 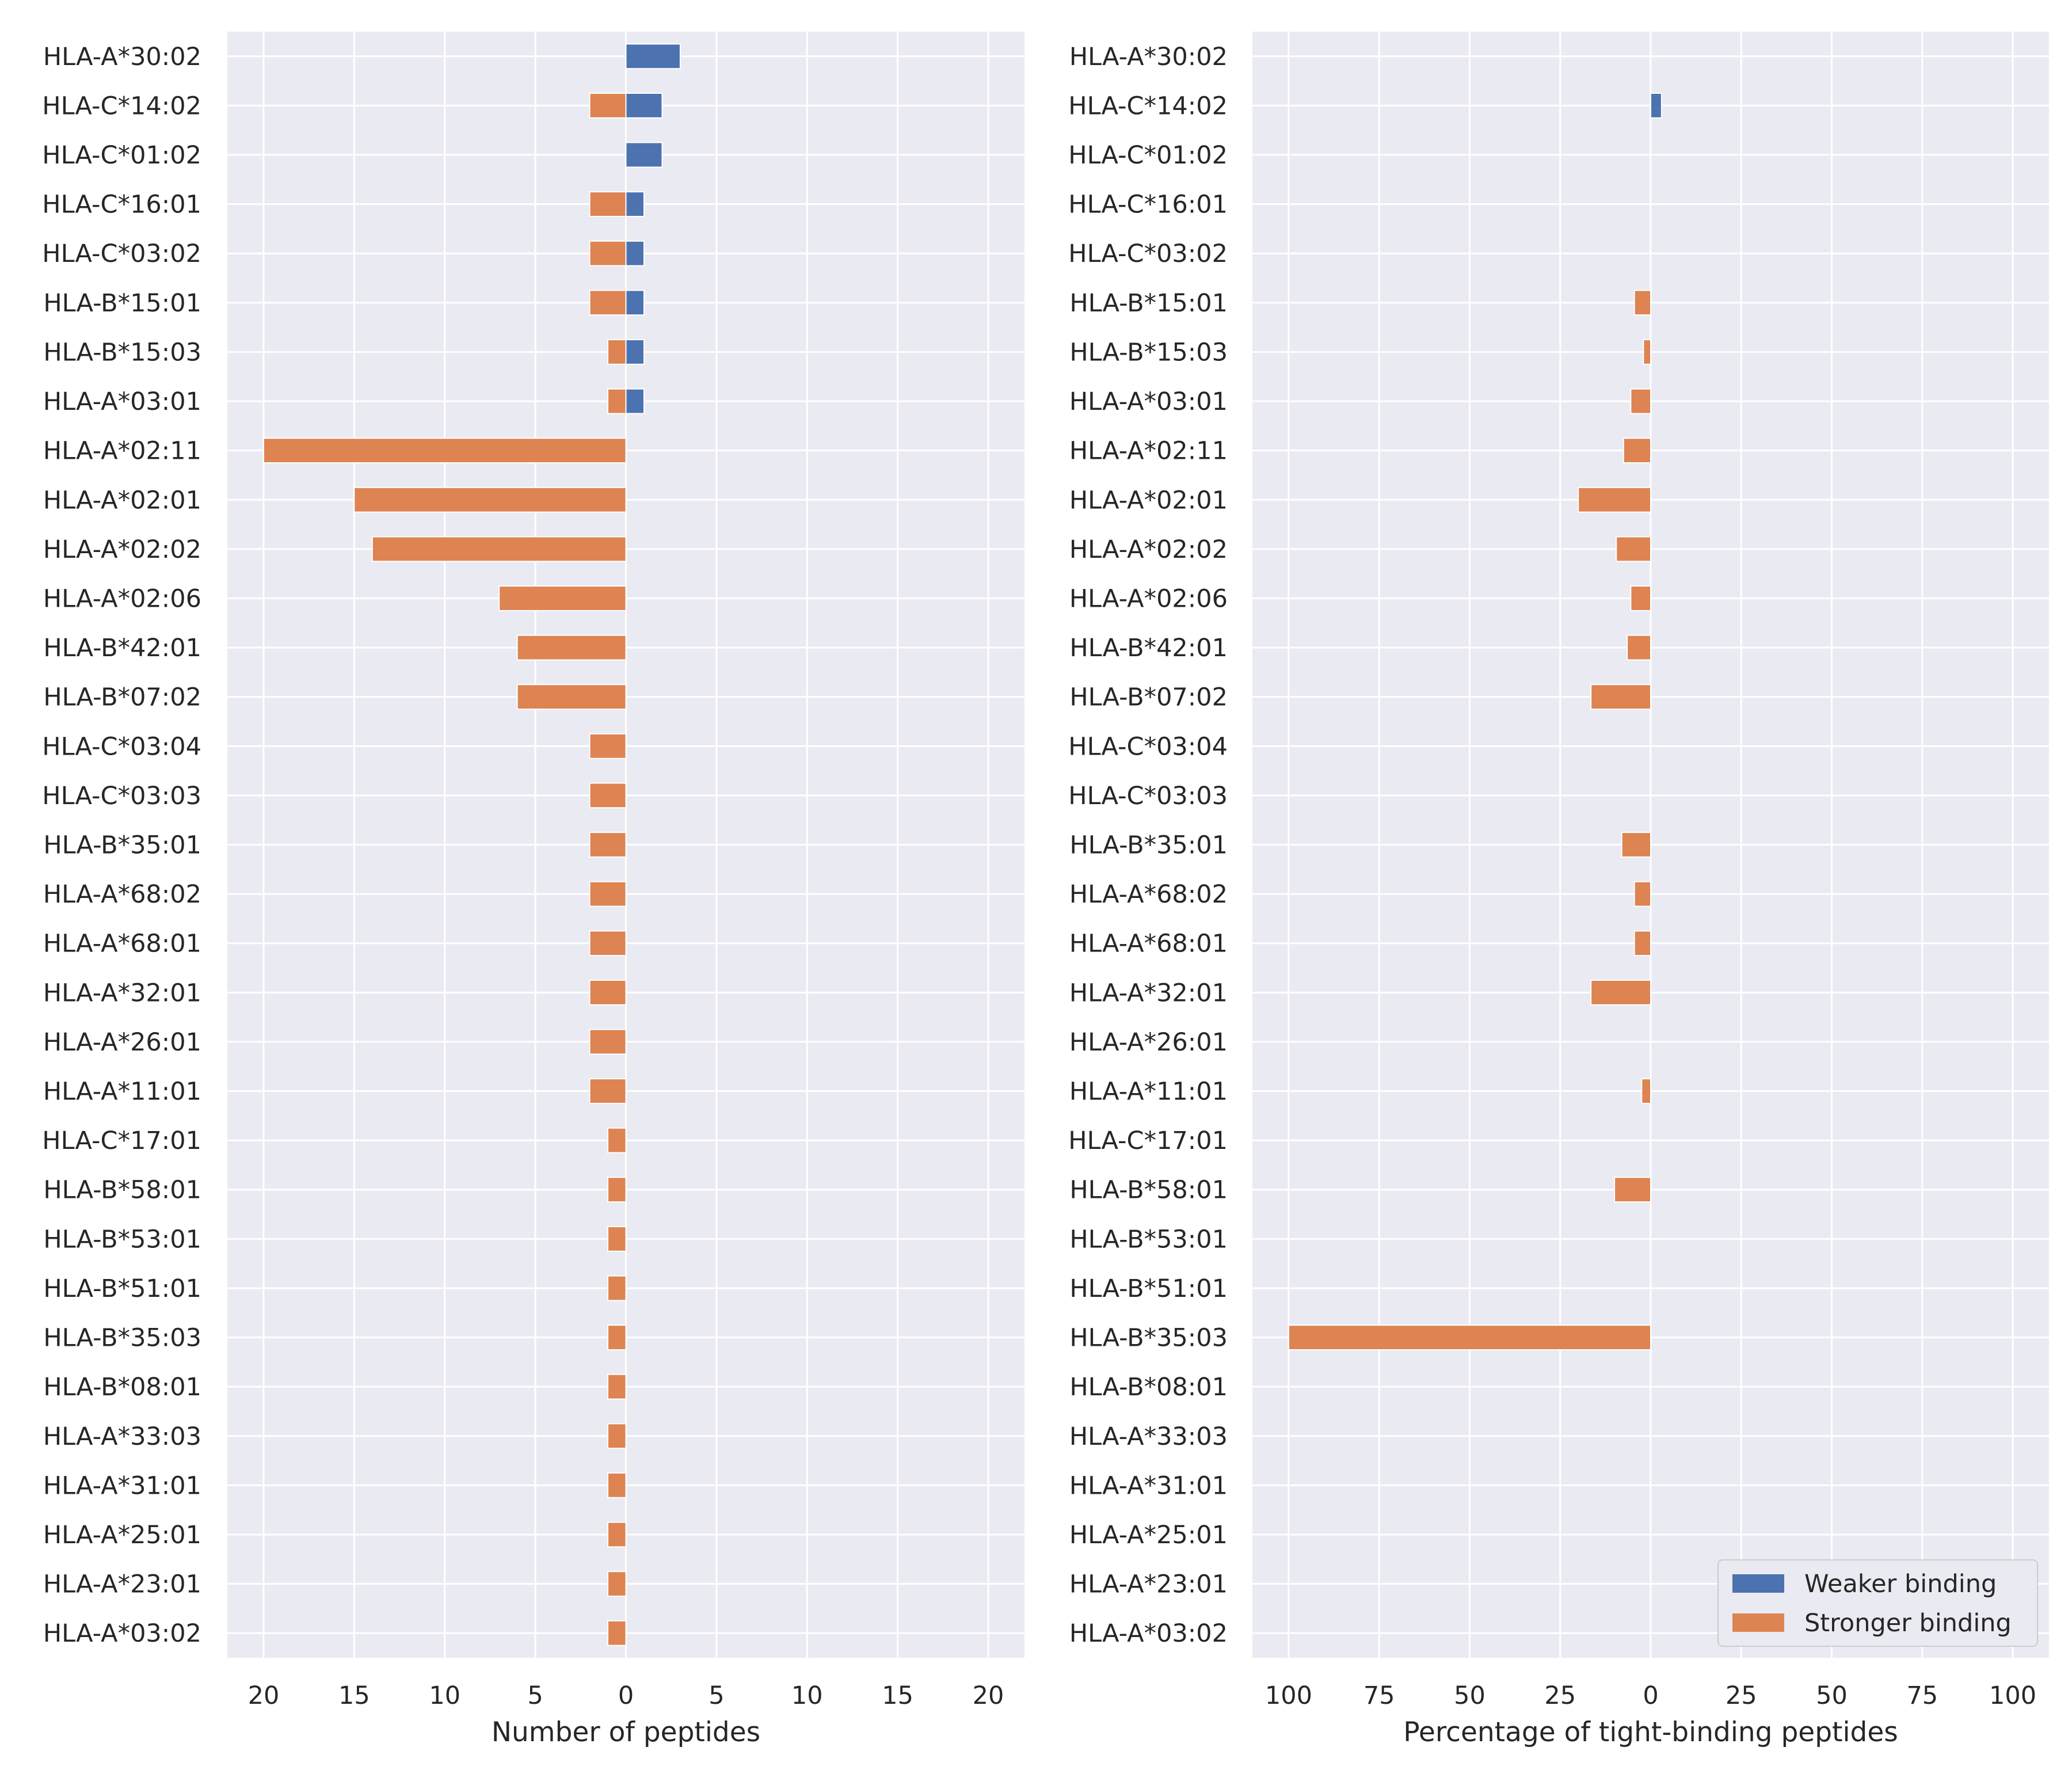 What do you see at coordinates (1148, 1140) in the screenshot?
I see `y-tick-label: HLA-C*17:01` at bounding box center [1148, 1140].